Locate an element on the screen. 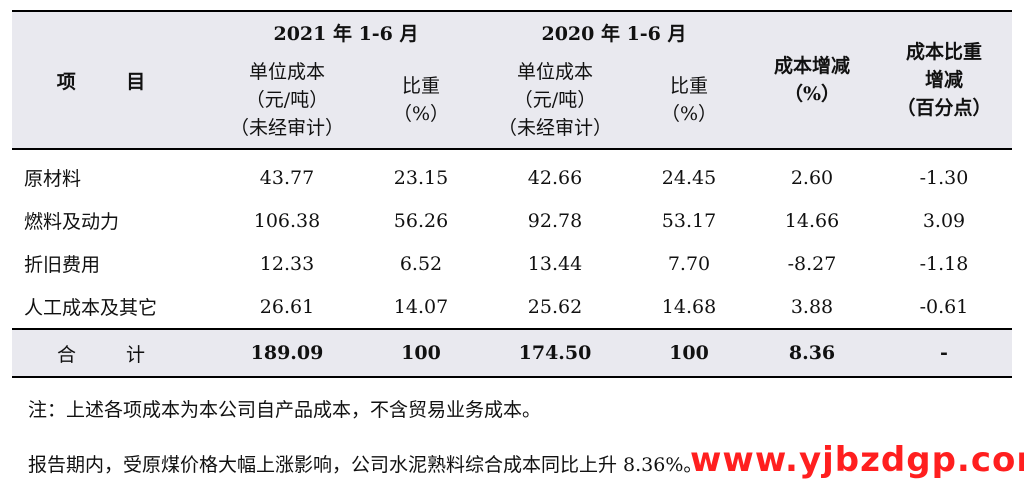 The height and width of the screenshot is (485, 1024). cell-ratio-2020: 53.17 is located at coordinates (689, 220).